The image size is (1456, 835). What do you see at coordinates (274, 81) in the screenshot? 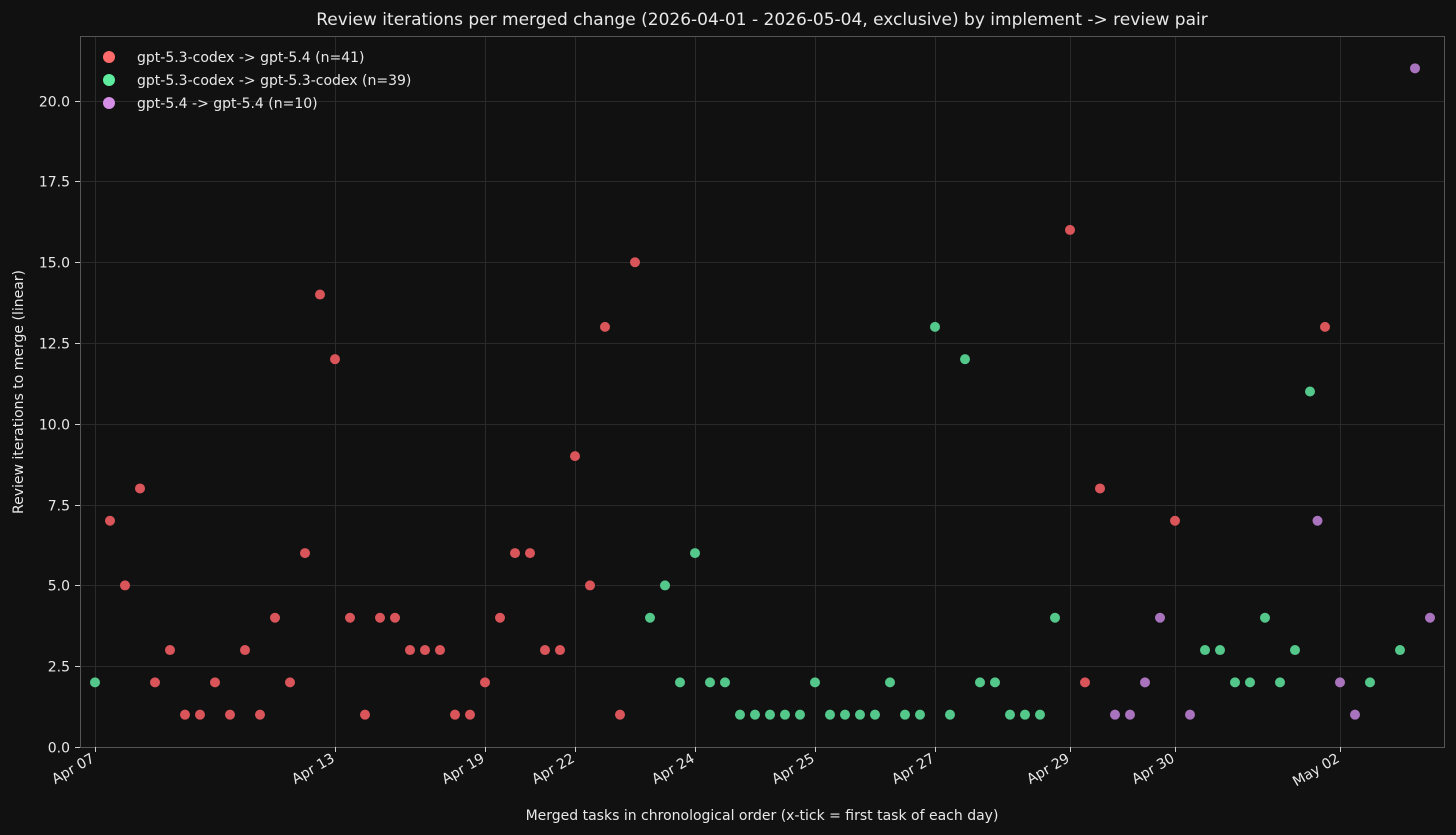
I see `legend-label: gpt-5.3-codex -> gpt-5.3-codex (n=39)` at bounding box center [274, 81].